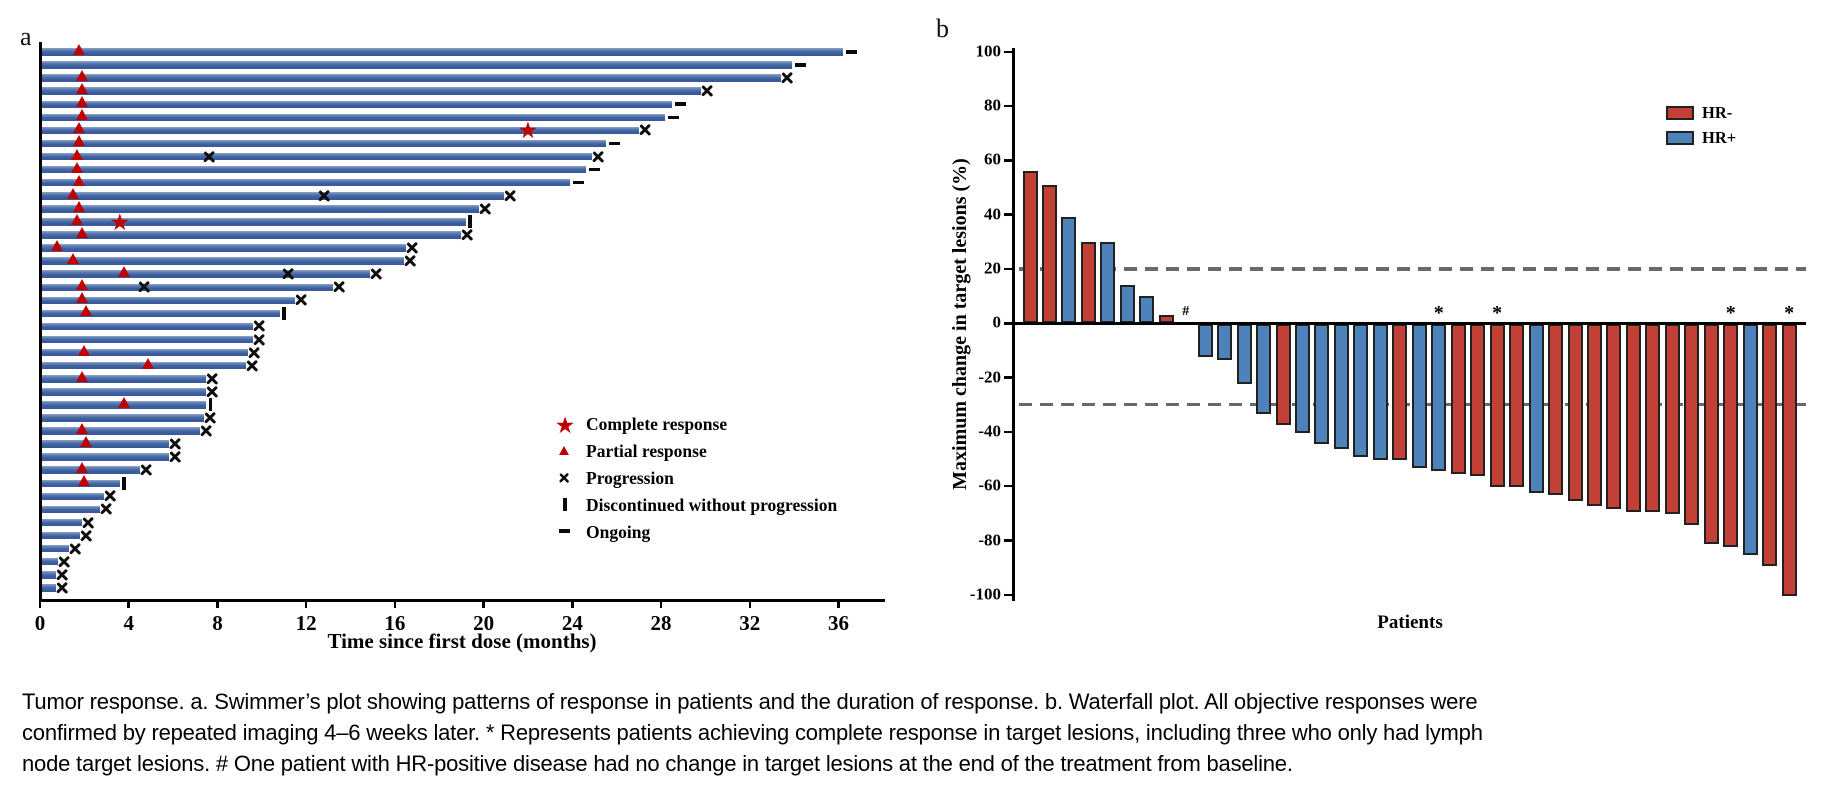  What do you see at coordinates (851, 52) in the screenshot?
I see `ongoing-marker` at bounding box center [851, 52].